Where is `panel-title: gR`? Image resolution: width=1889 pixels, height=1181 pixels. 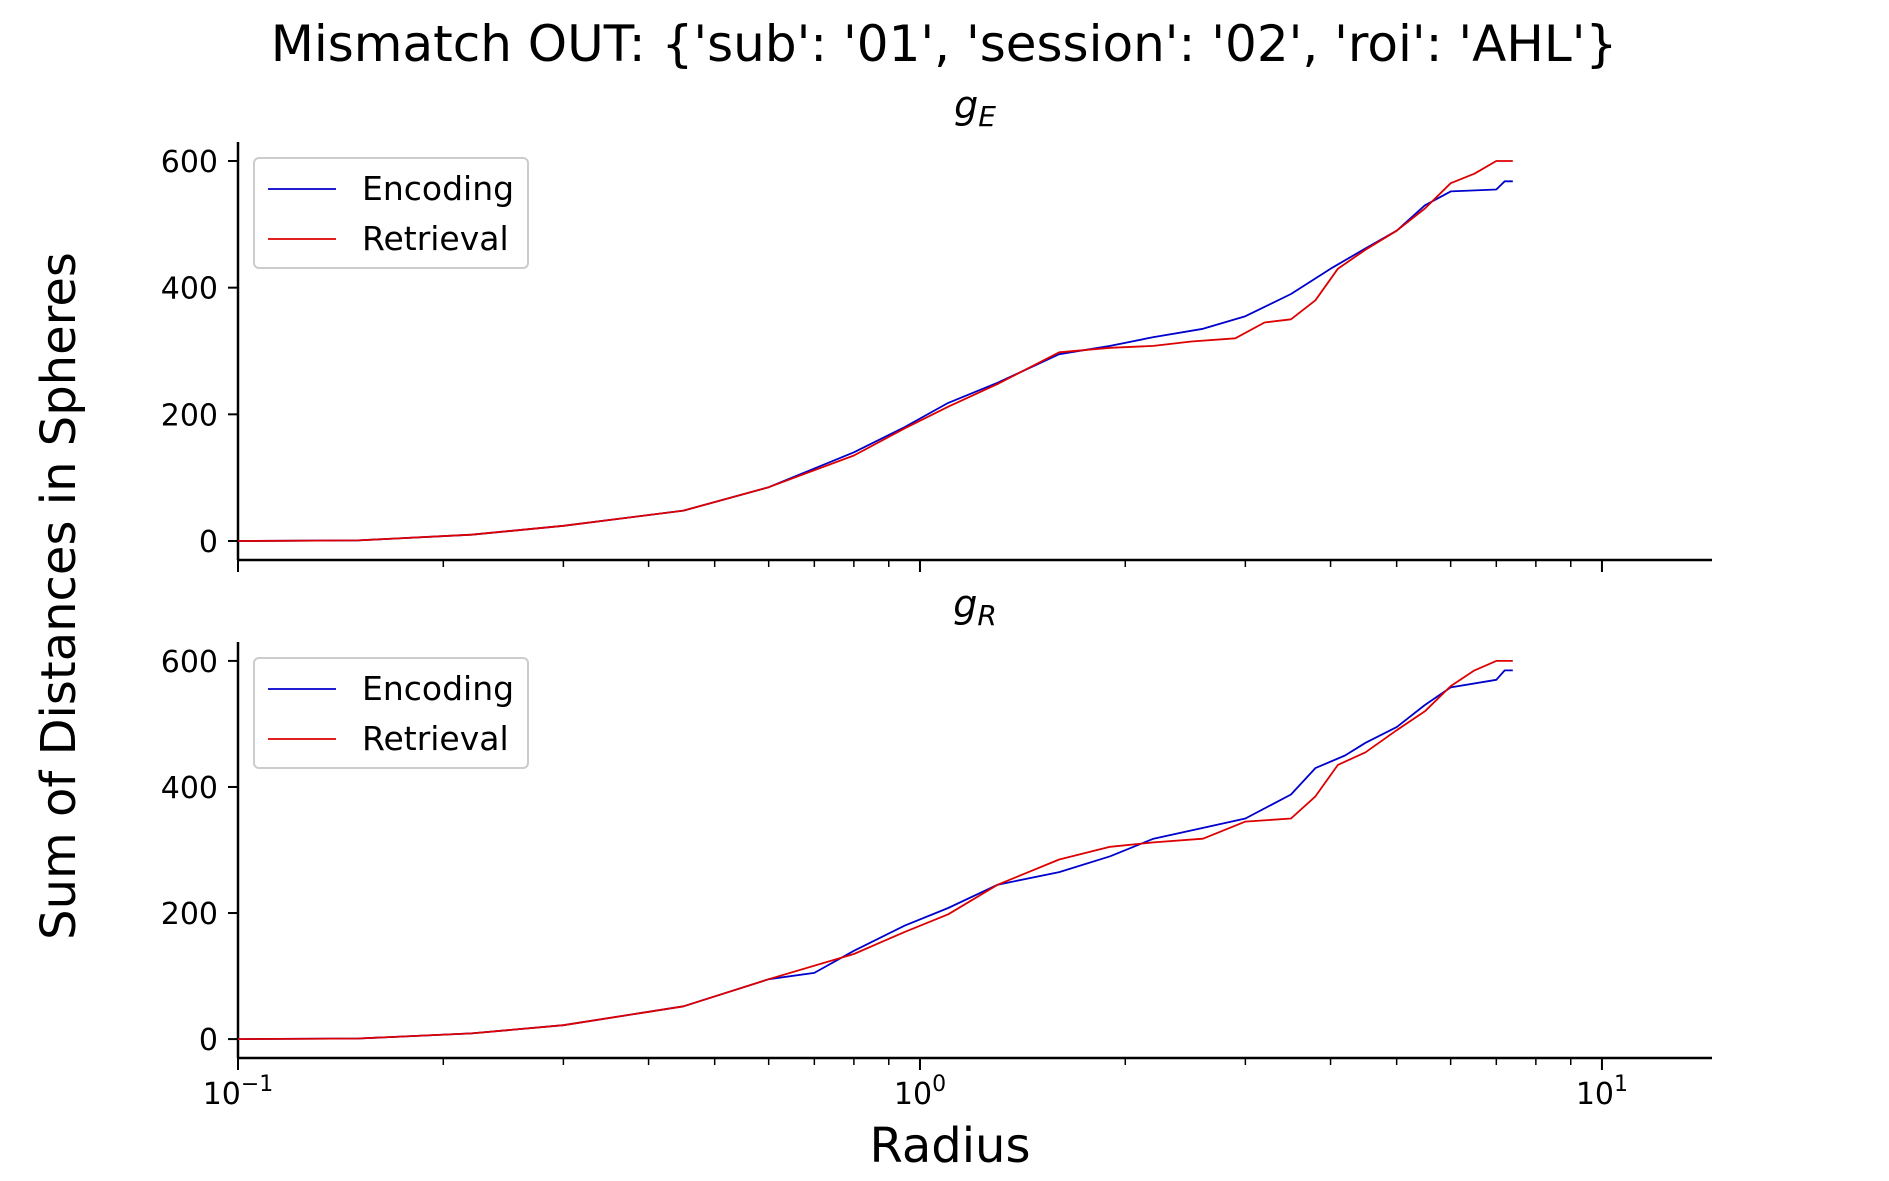
panel-title: gR is located at coordinates (975, 607).